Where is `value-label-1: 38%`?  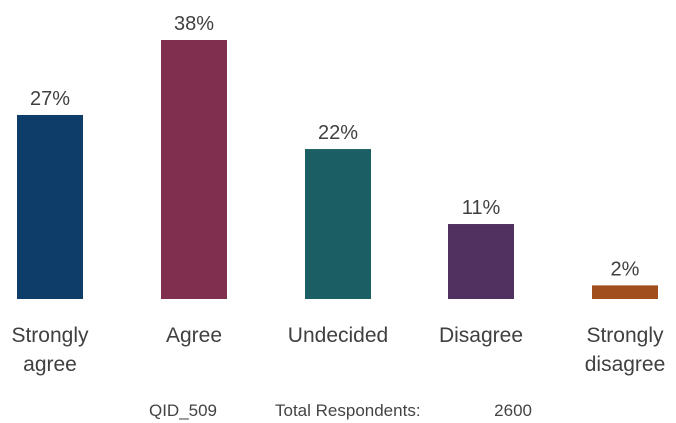
value-label-1: 38% is located at coordinates (194, 24).